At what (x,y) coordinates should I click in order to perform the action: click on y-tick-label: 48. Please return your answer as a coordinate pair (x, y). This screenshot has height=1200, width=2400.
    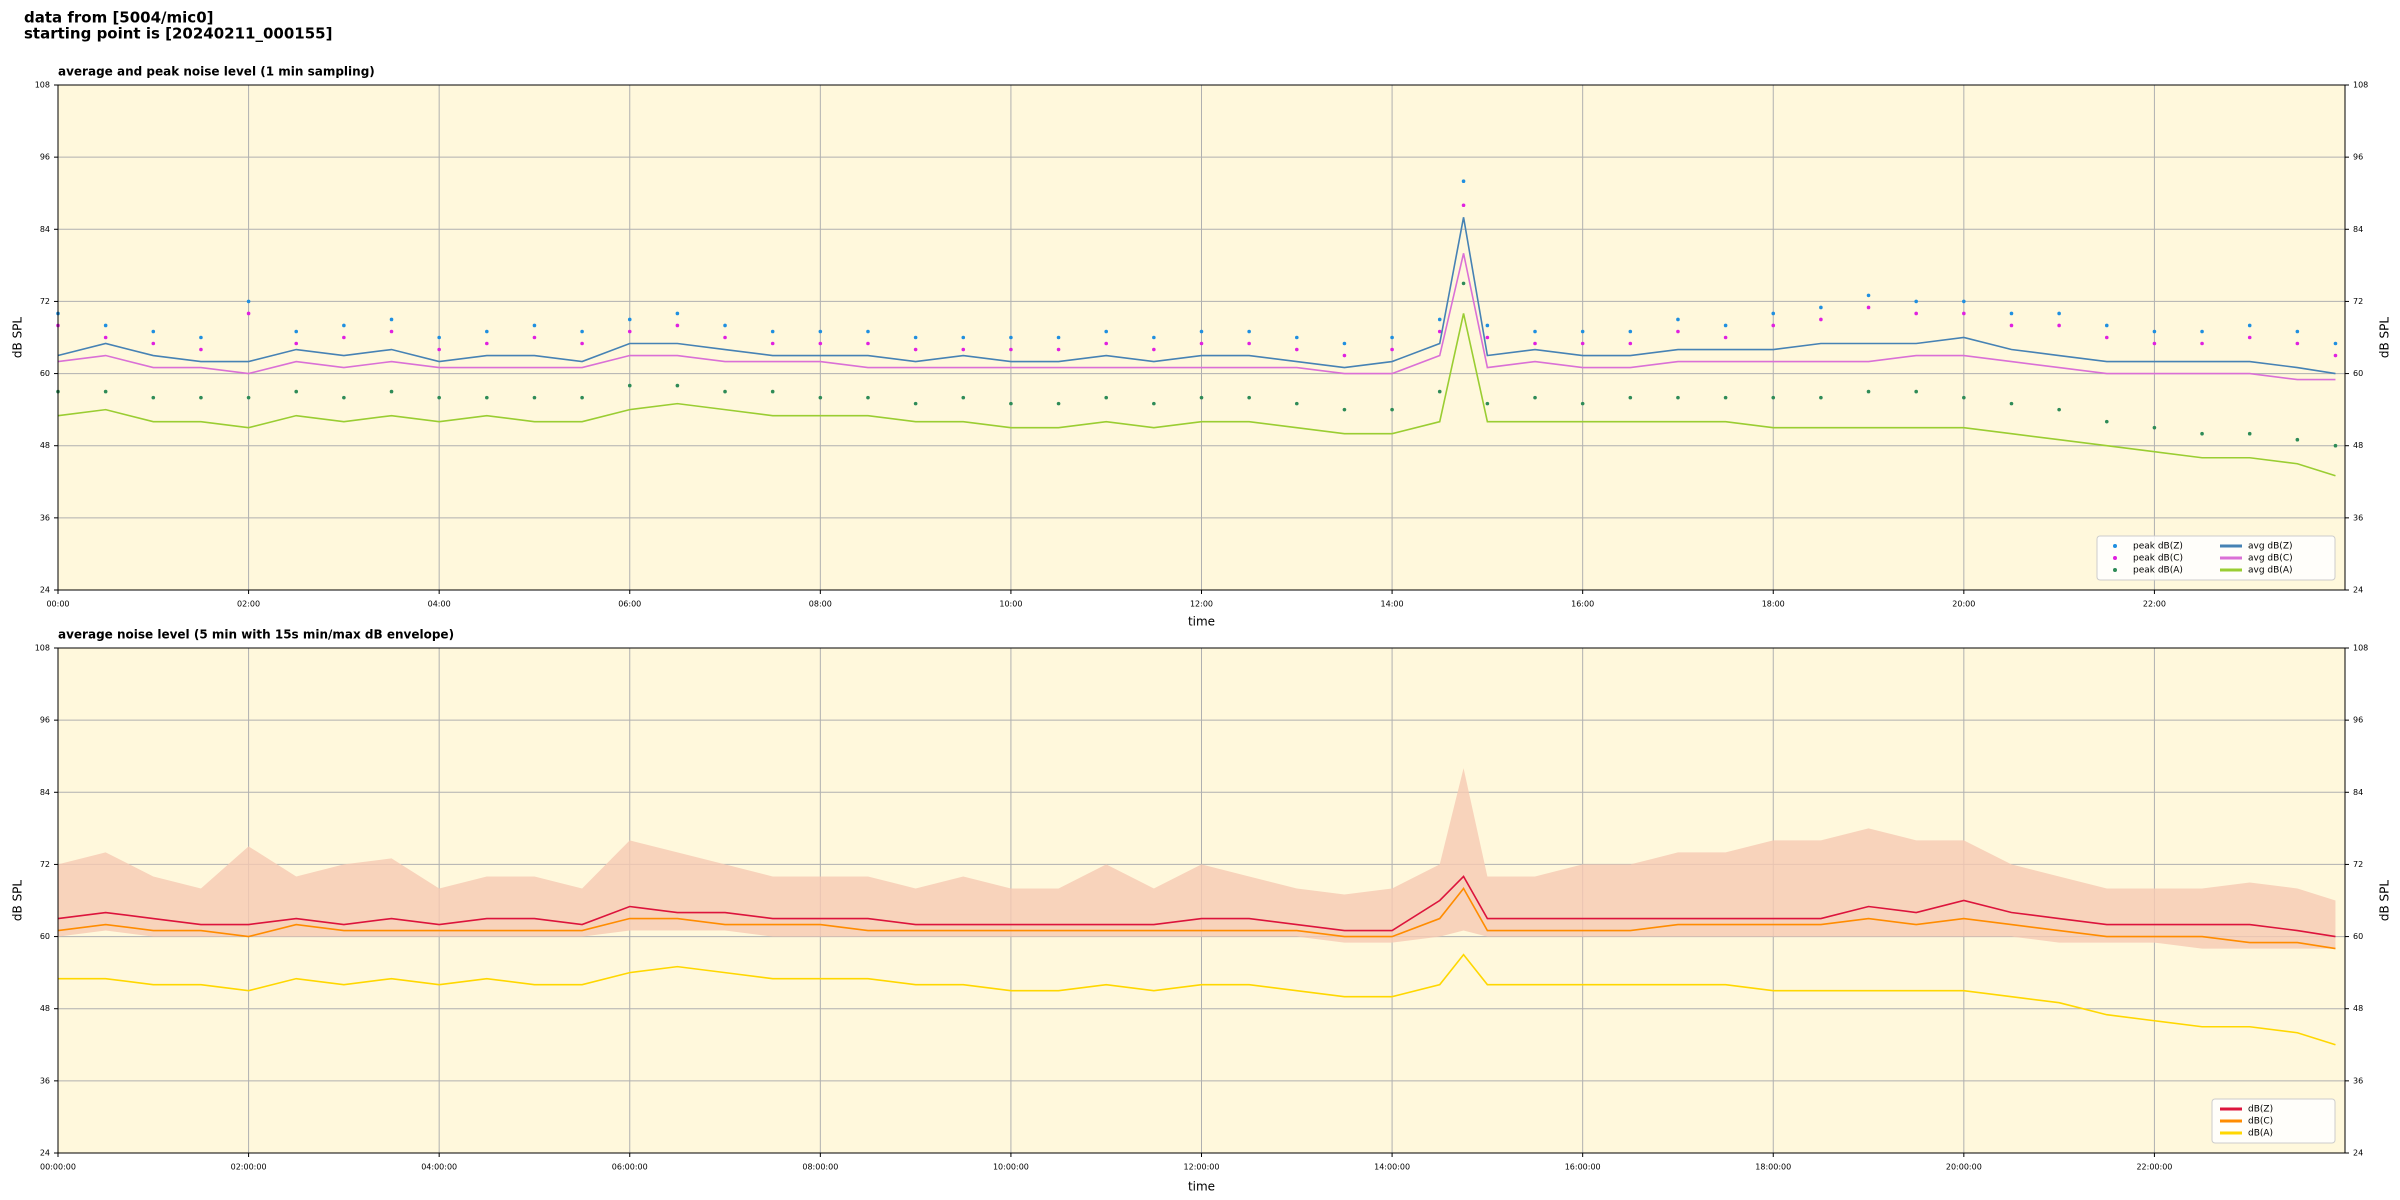
    Looking at the image, I should click on (45, 445).